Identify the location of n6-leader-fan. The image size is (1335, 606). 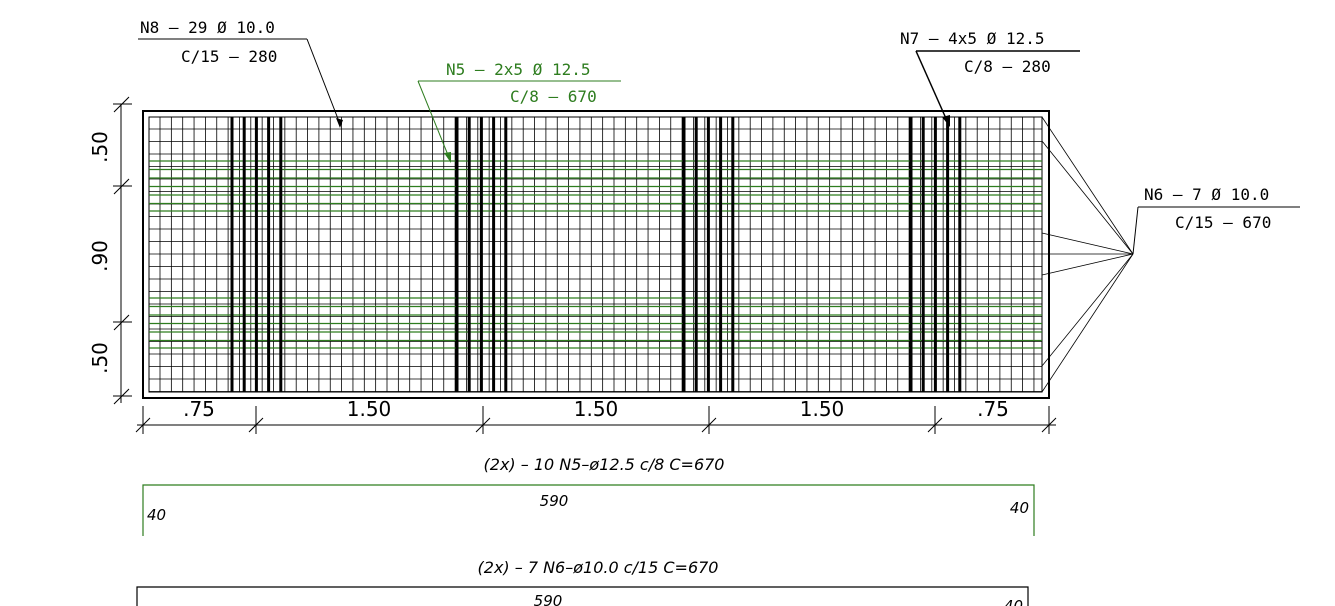
(1087, 254).